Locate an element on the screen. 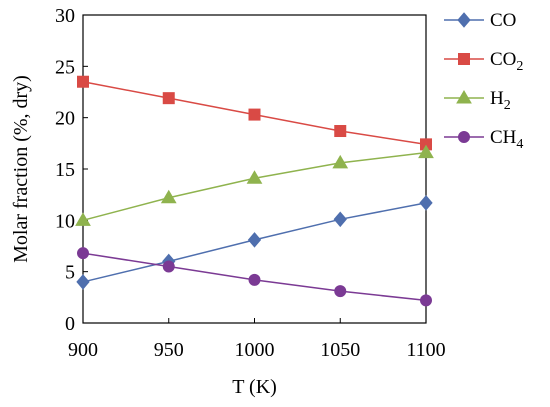 This screenshot has height=407, width=550. legend-label-main: CH is located at coordinates (503, 137).